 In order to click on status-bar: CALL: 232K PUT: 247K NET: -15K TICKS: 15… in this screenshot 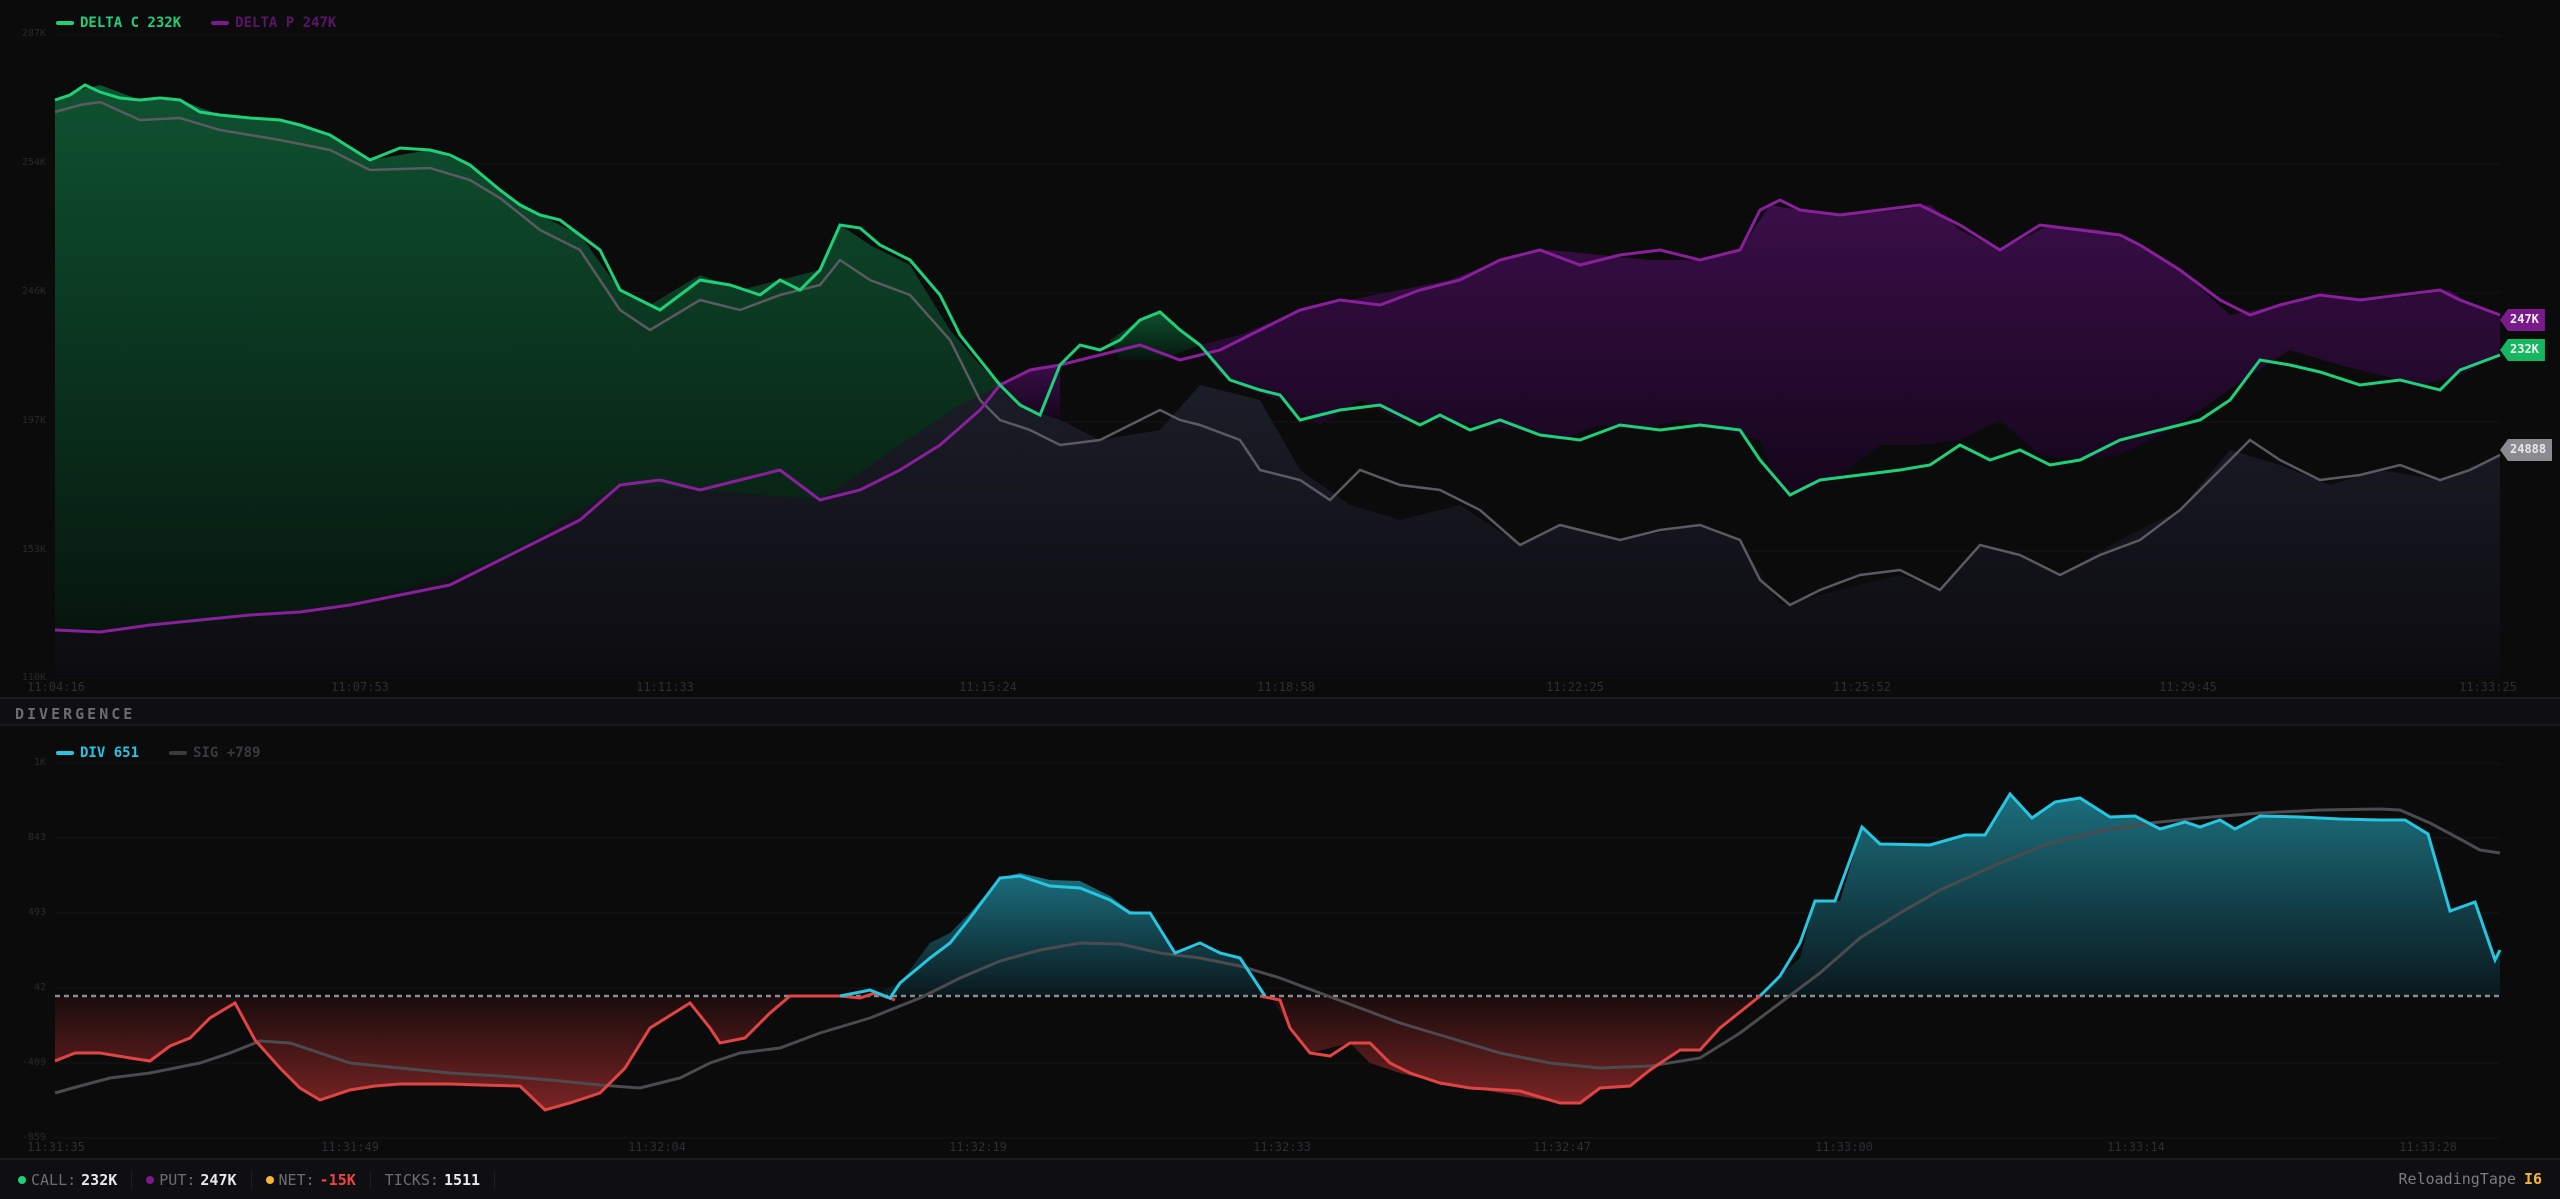, I will do `click(1280, 1178)`.